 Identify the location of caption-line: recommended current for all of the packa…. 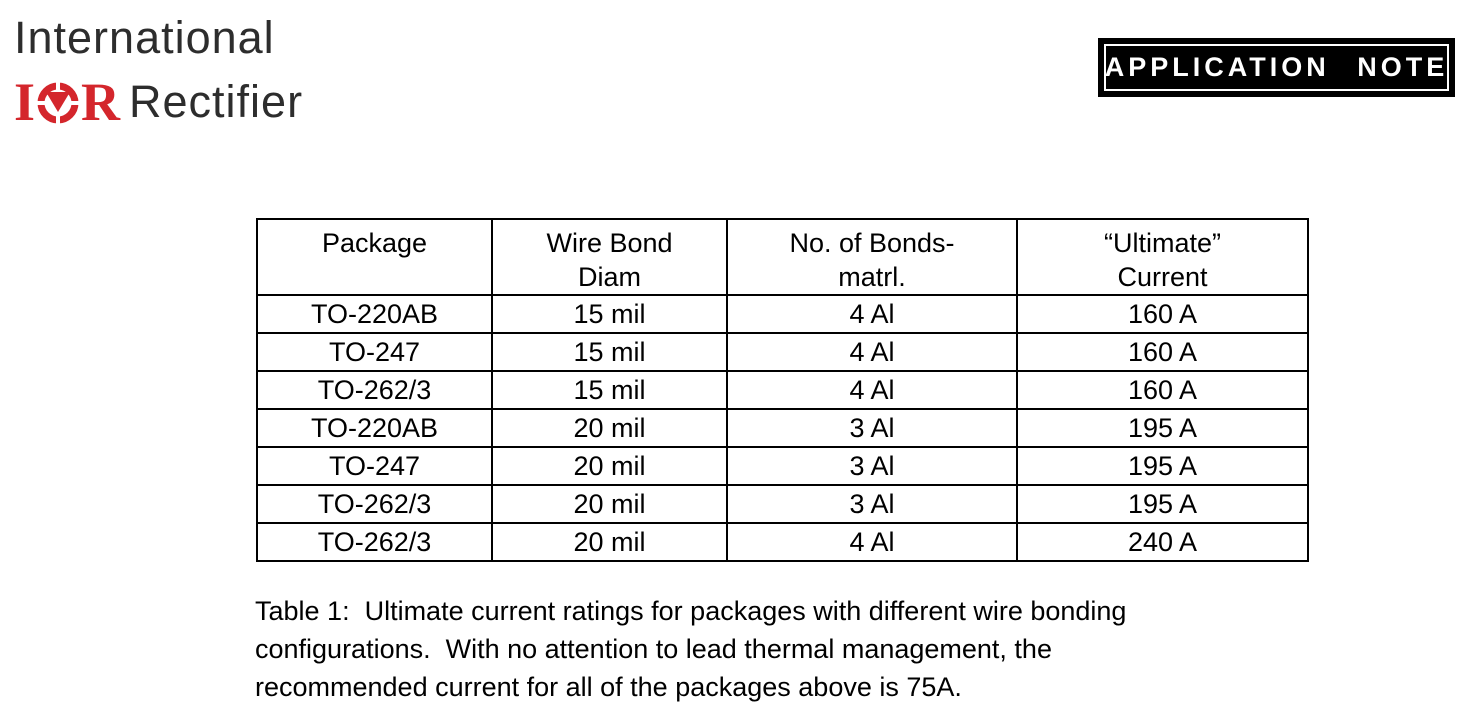
(608, 687).